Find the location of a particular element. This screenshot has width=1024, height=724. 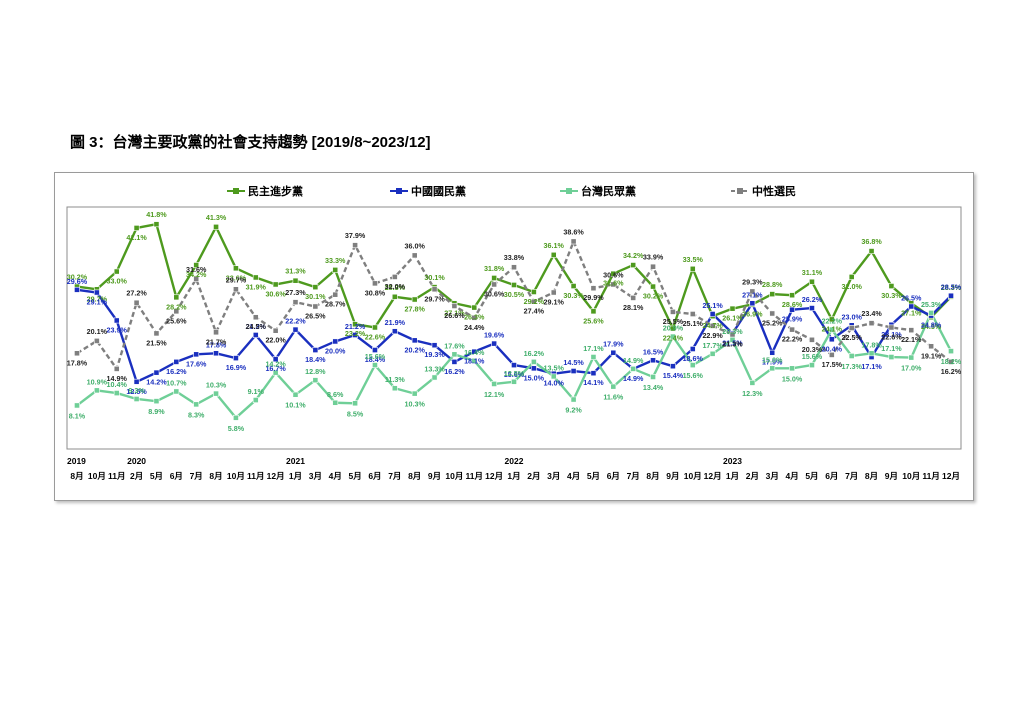

data-label: 41.8% is located at coordinates (156, 214).